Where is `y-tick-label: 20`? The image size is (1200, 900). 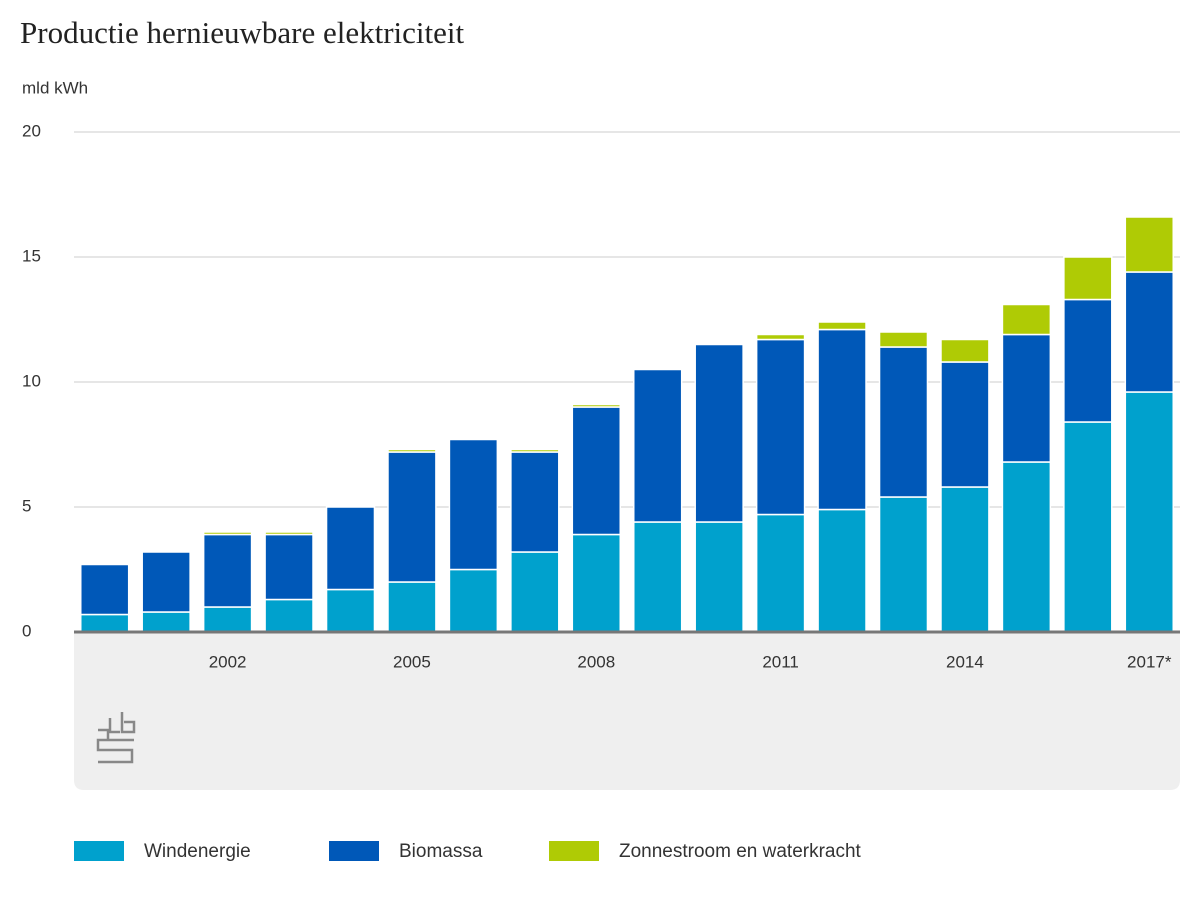
y-tick-label: 20 is located at coordinates (31, 130).